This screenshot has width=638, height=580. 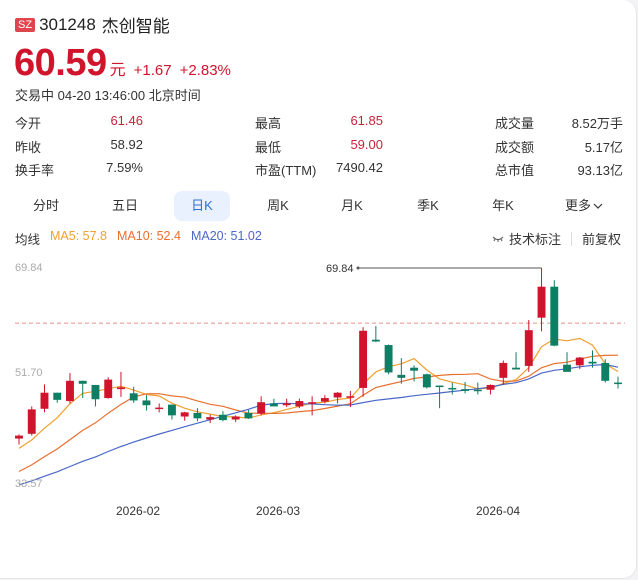 I want to click on tab-yearly-k: 年K, so click(x=503, y=205).